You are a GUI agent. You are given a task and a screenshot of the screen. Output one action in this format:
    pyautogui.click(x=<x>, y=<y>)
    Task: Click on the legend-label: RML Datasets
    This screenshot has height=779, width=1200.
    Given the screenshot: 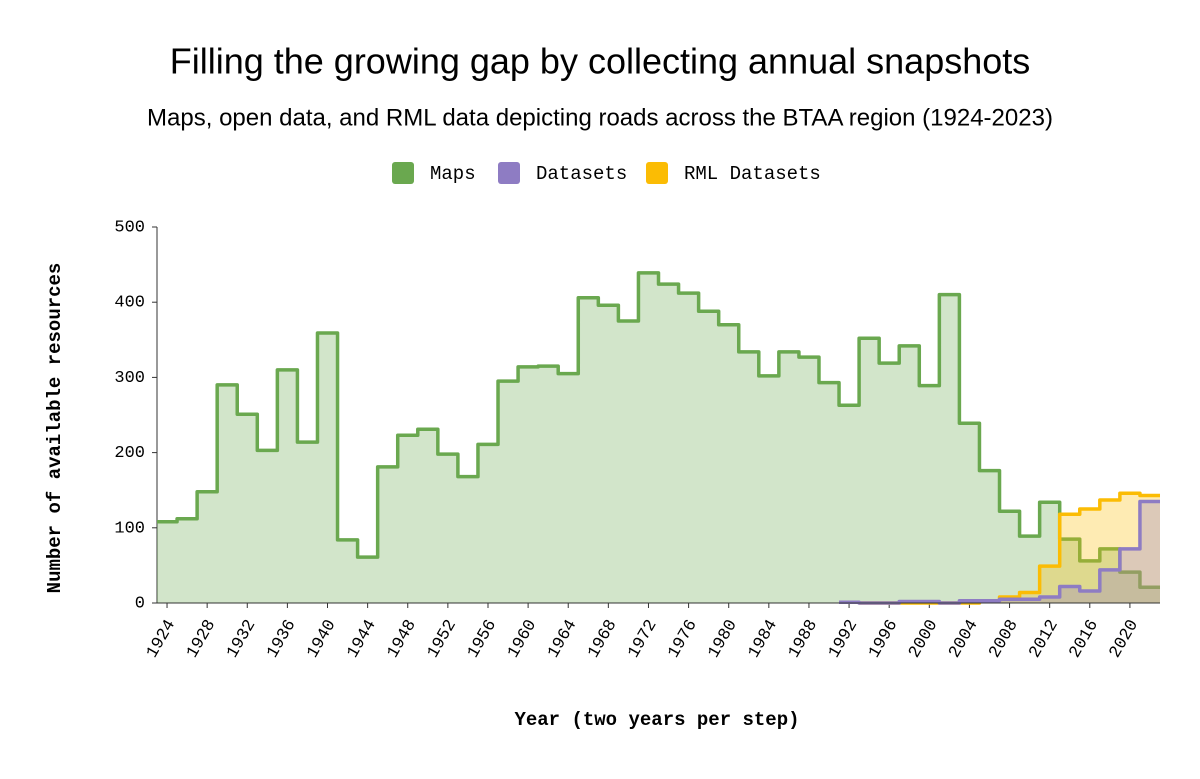 What is the action you would take?
    pyautogui.click(x=752, y=174)
    